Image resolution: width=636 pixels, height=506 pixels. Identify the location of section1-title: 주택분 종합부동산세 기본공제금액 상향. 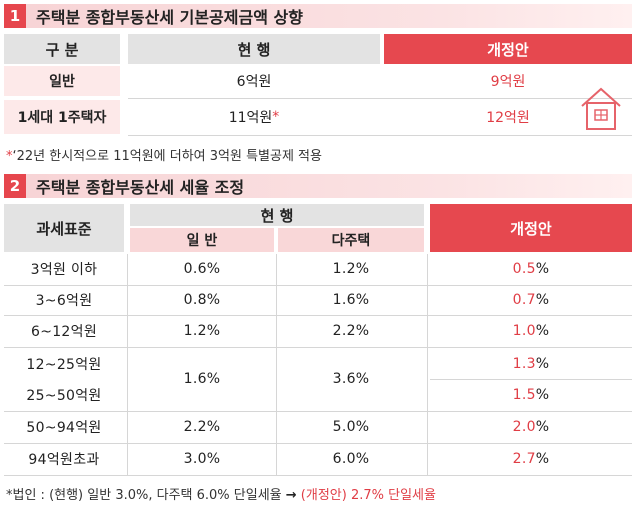
(169, 17).